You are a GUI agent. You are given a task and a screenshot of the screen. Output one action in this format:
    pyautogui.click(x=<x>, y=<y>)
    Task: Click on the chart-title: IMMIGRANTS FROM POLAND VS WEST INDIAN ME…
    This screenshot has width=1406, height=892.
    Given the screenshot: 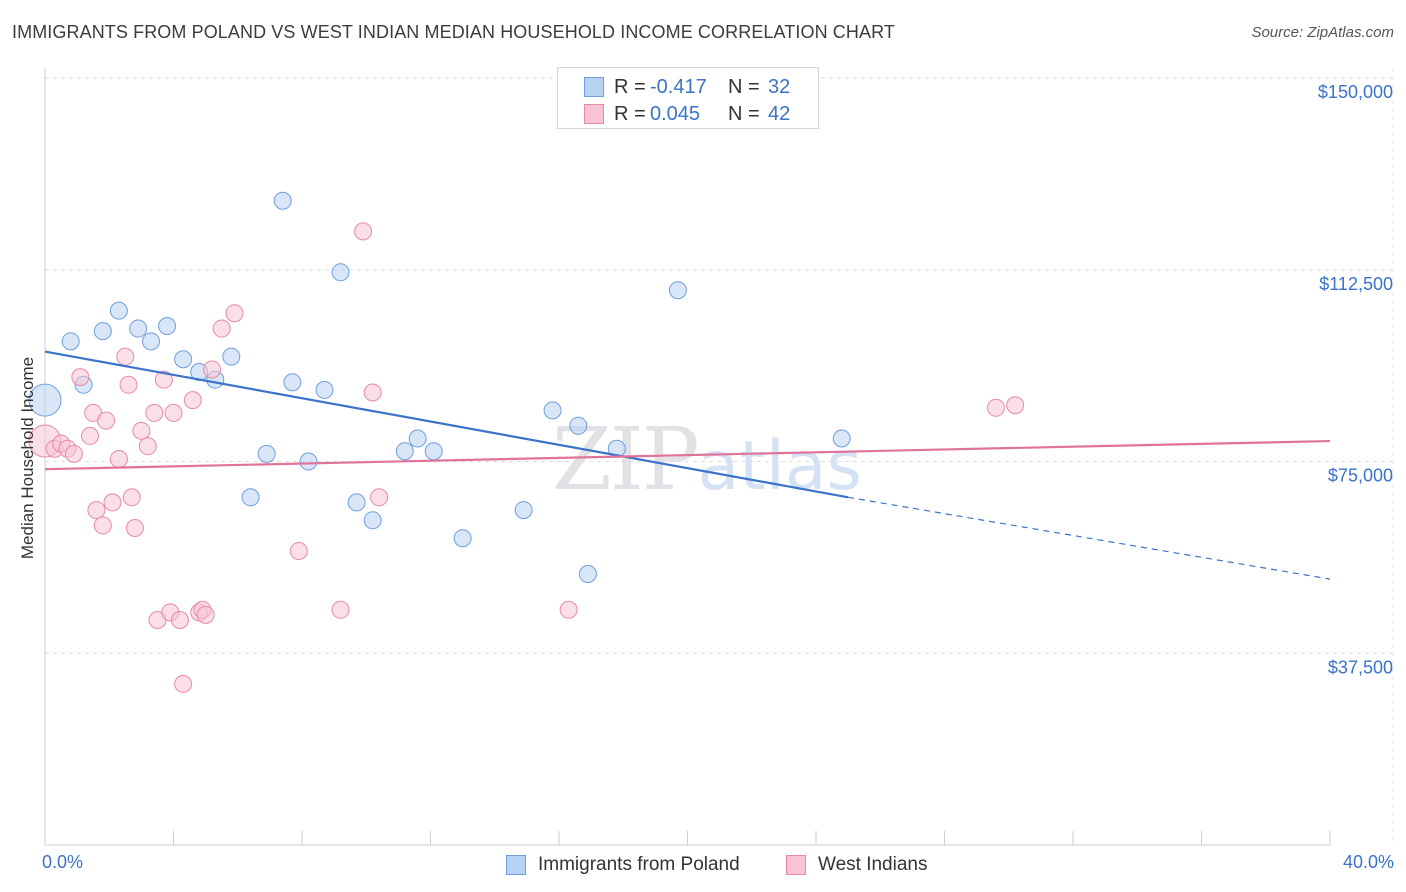 What is the action you would take?
    pyautogui.click(x=453, y=32)
    